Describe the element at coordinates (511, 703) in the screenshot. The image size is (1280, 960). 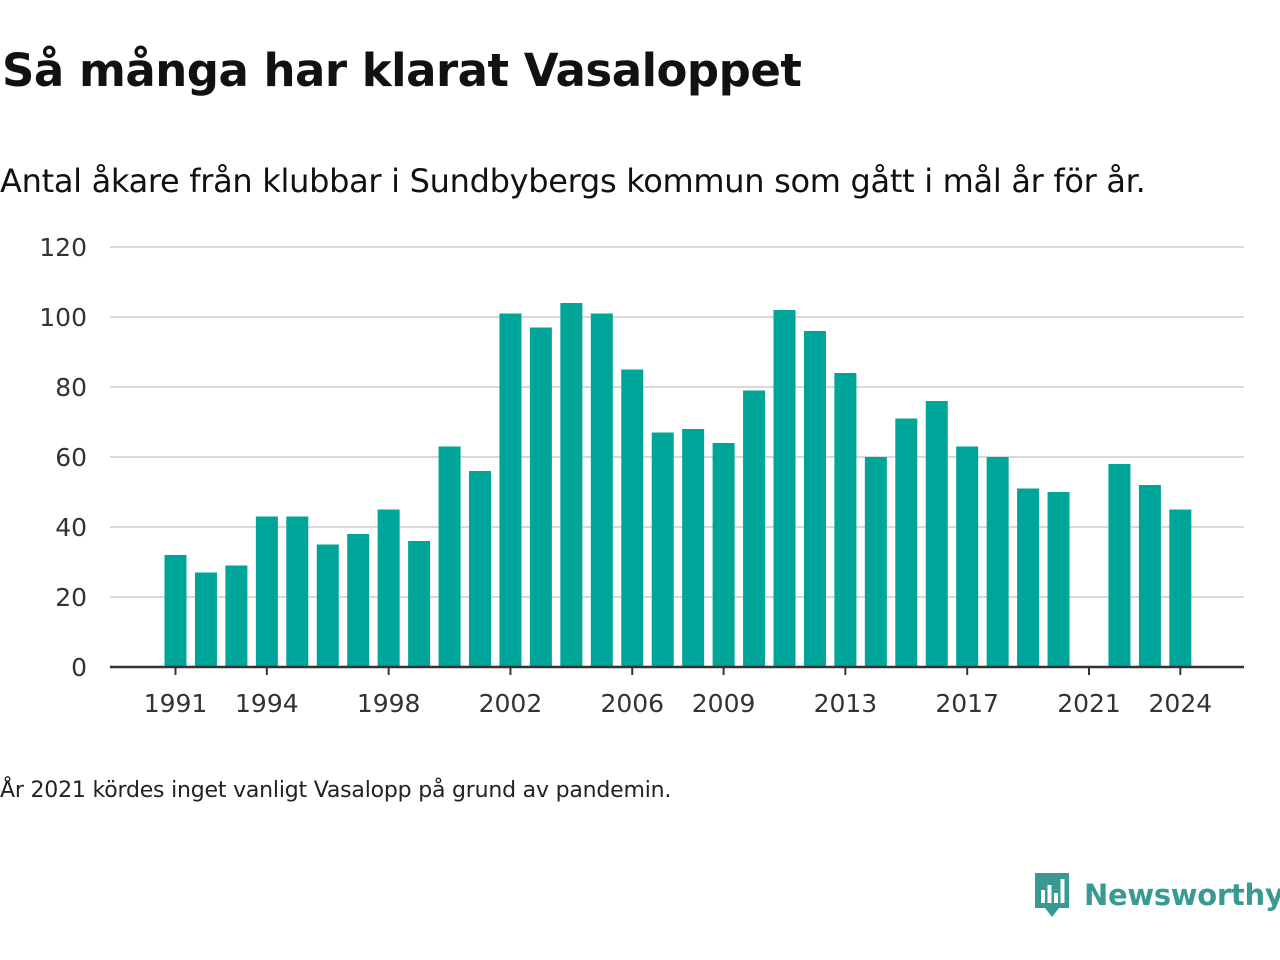
I see `x-tick-label: 2002` at that location.